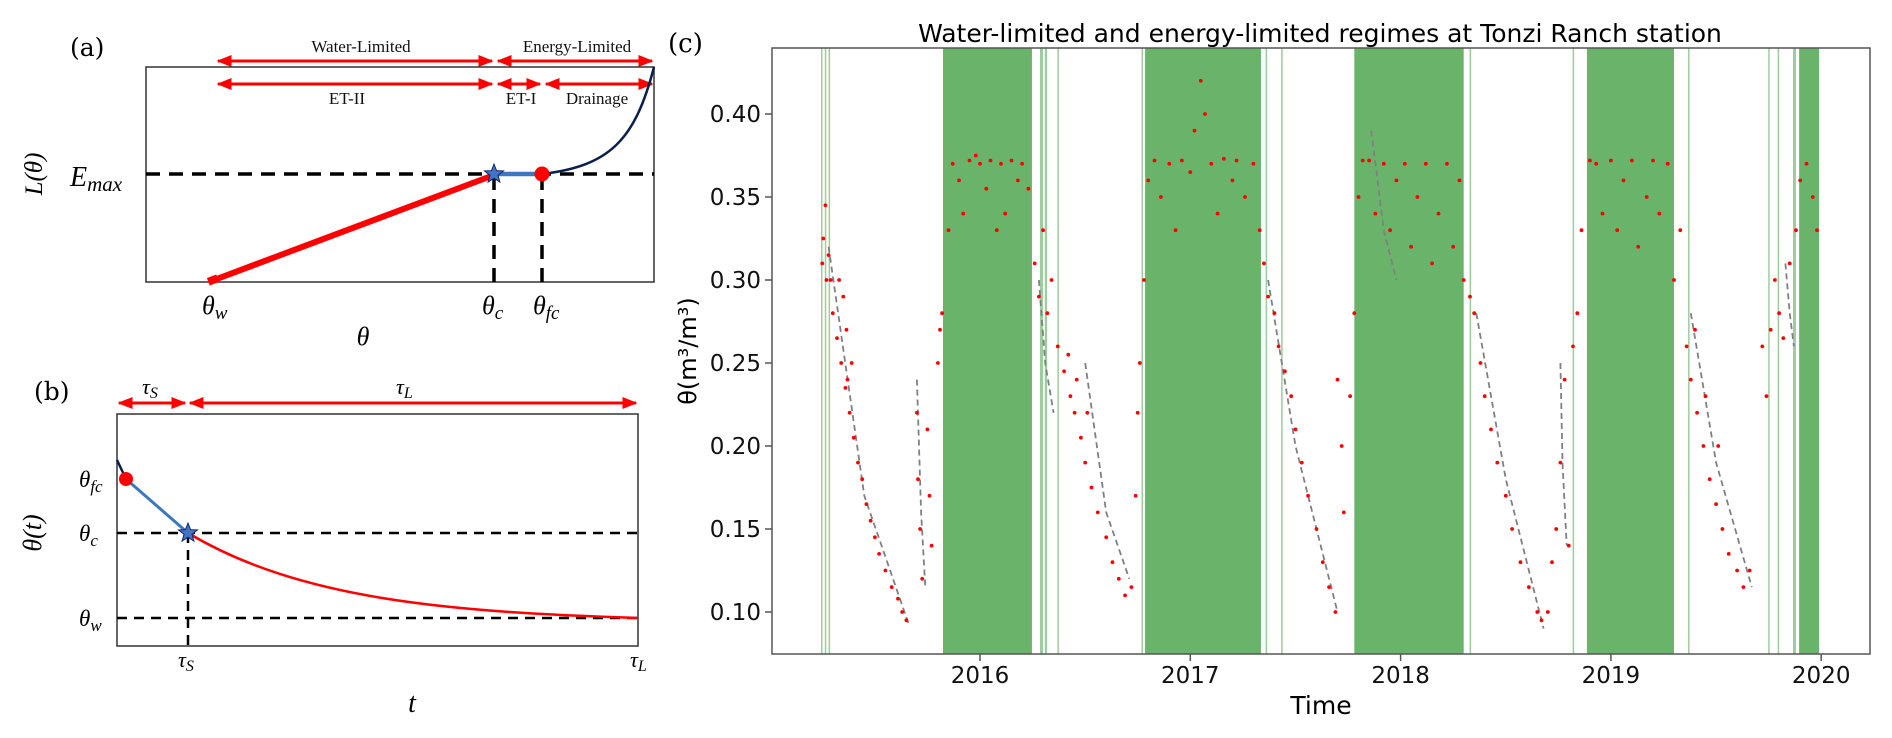  I want to click on emax-label: Emax, so click(96, 179).